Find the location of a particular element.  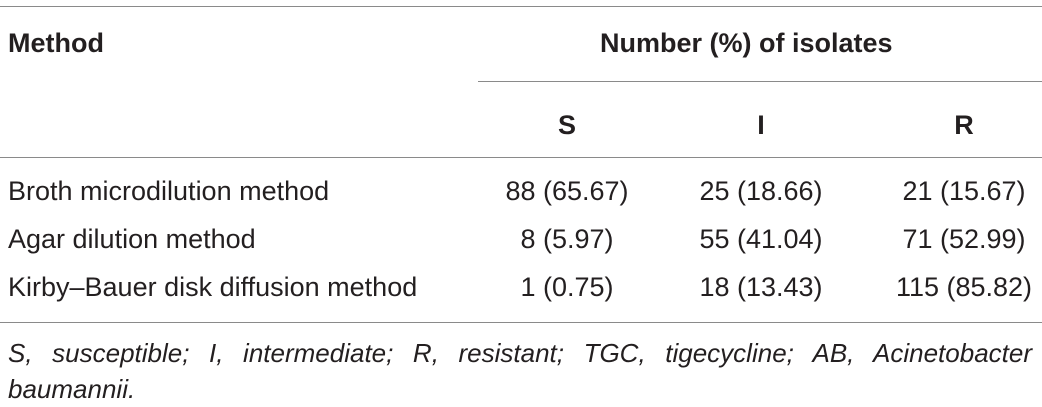

cell: 88 (65.67) is located at coordinates (567, 191).